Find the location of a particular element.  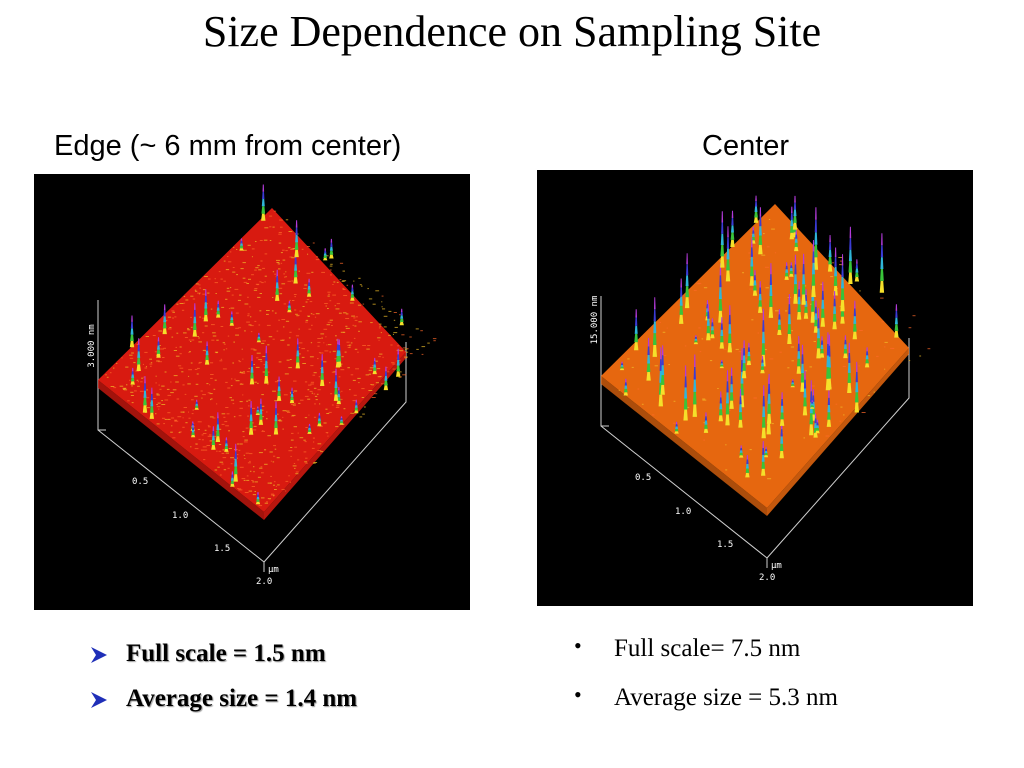

center-x-tick-1: 0.5 is located at coordinates (643, 478).